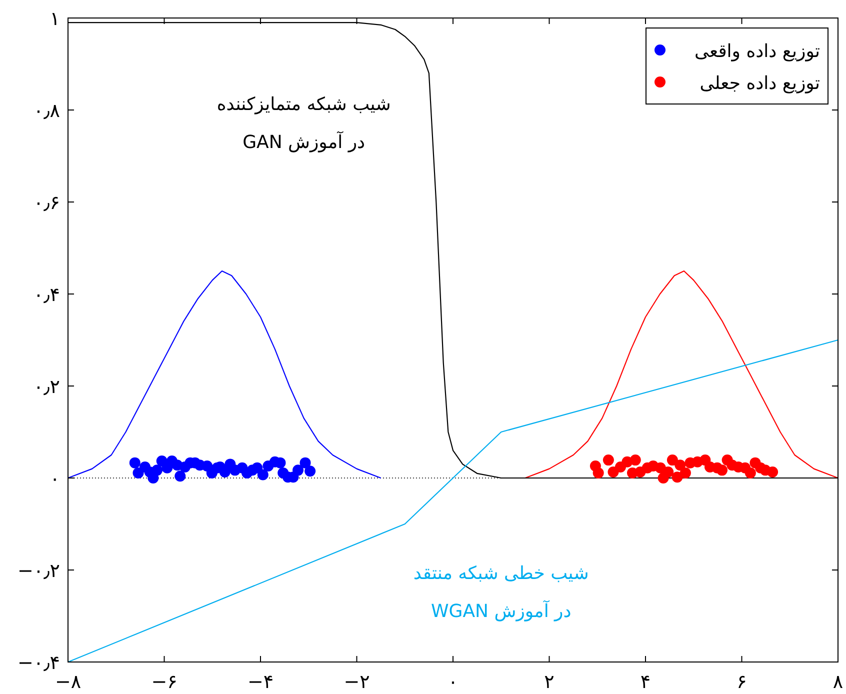 Image resolution: width=846 pixels, height=694 pixels. Describe the element at coordinates (838, 682) in the screenshot. I see `x-tick-label: ۸` at that location.